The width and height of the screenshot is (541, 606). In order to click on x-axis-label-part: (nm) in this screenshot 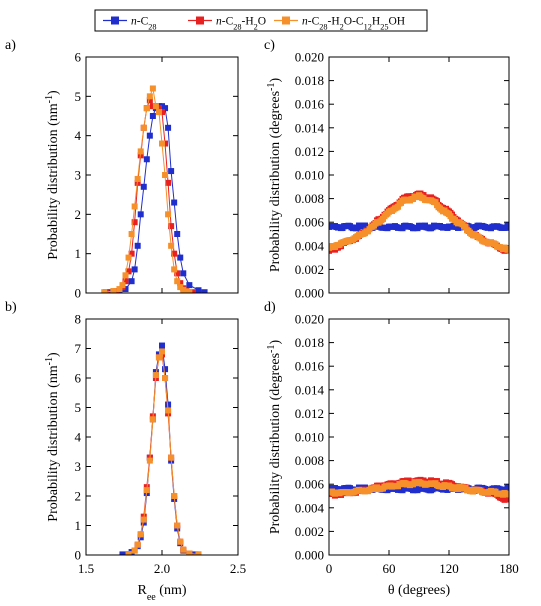, I will do `click(171, 590)`.